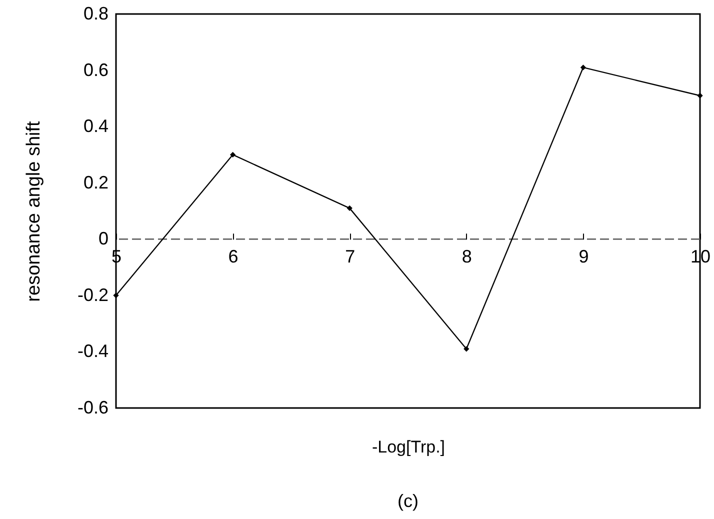 The width and height of the screenshot is (714, 519). What do you see at coordinates (233, 256) in the screenshot?
I see `x-tick-label: 6` at bounding box center [233, 256].